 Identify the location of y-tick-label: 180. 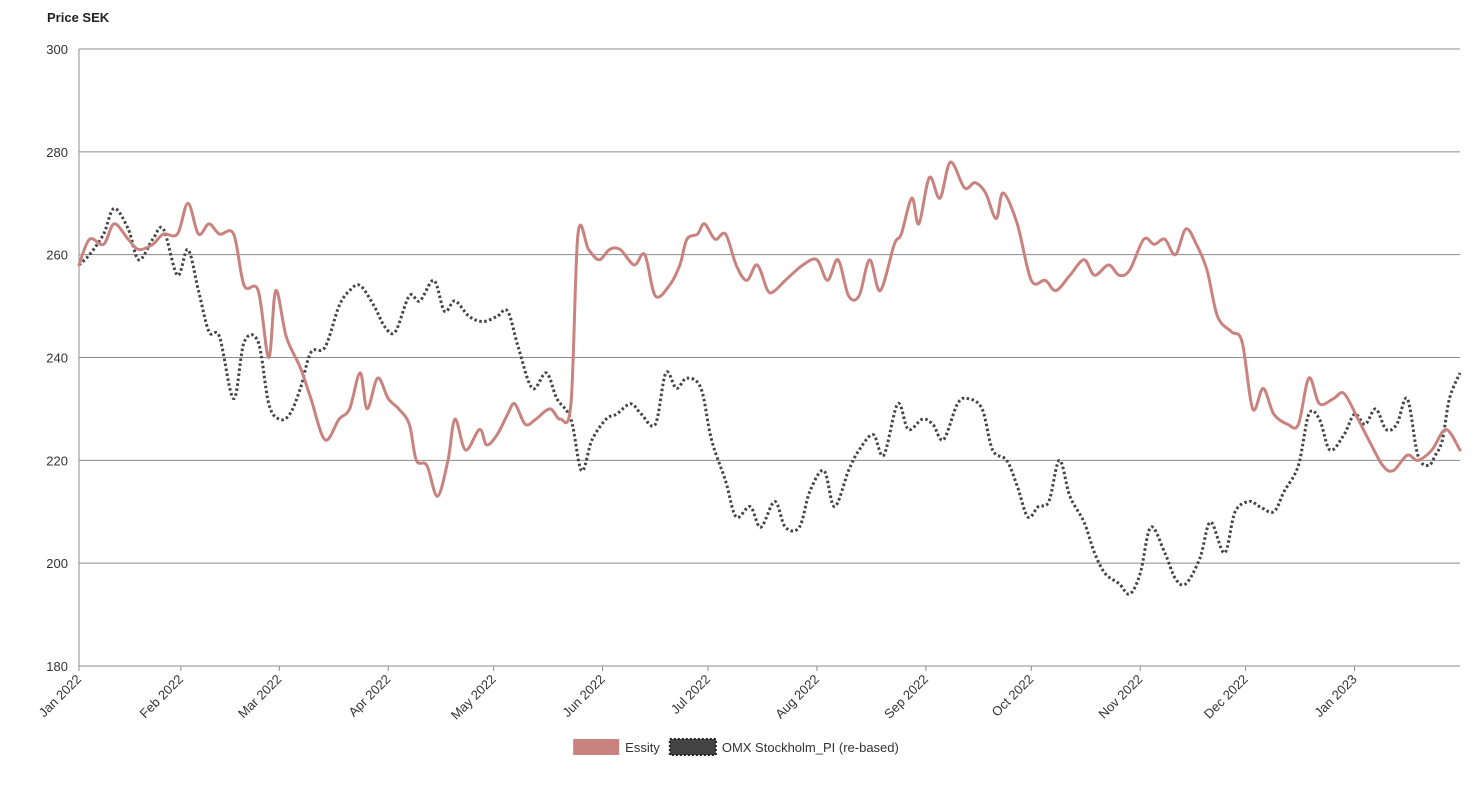
(57, 666).